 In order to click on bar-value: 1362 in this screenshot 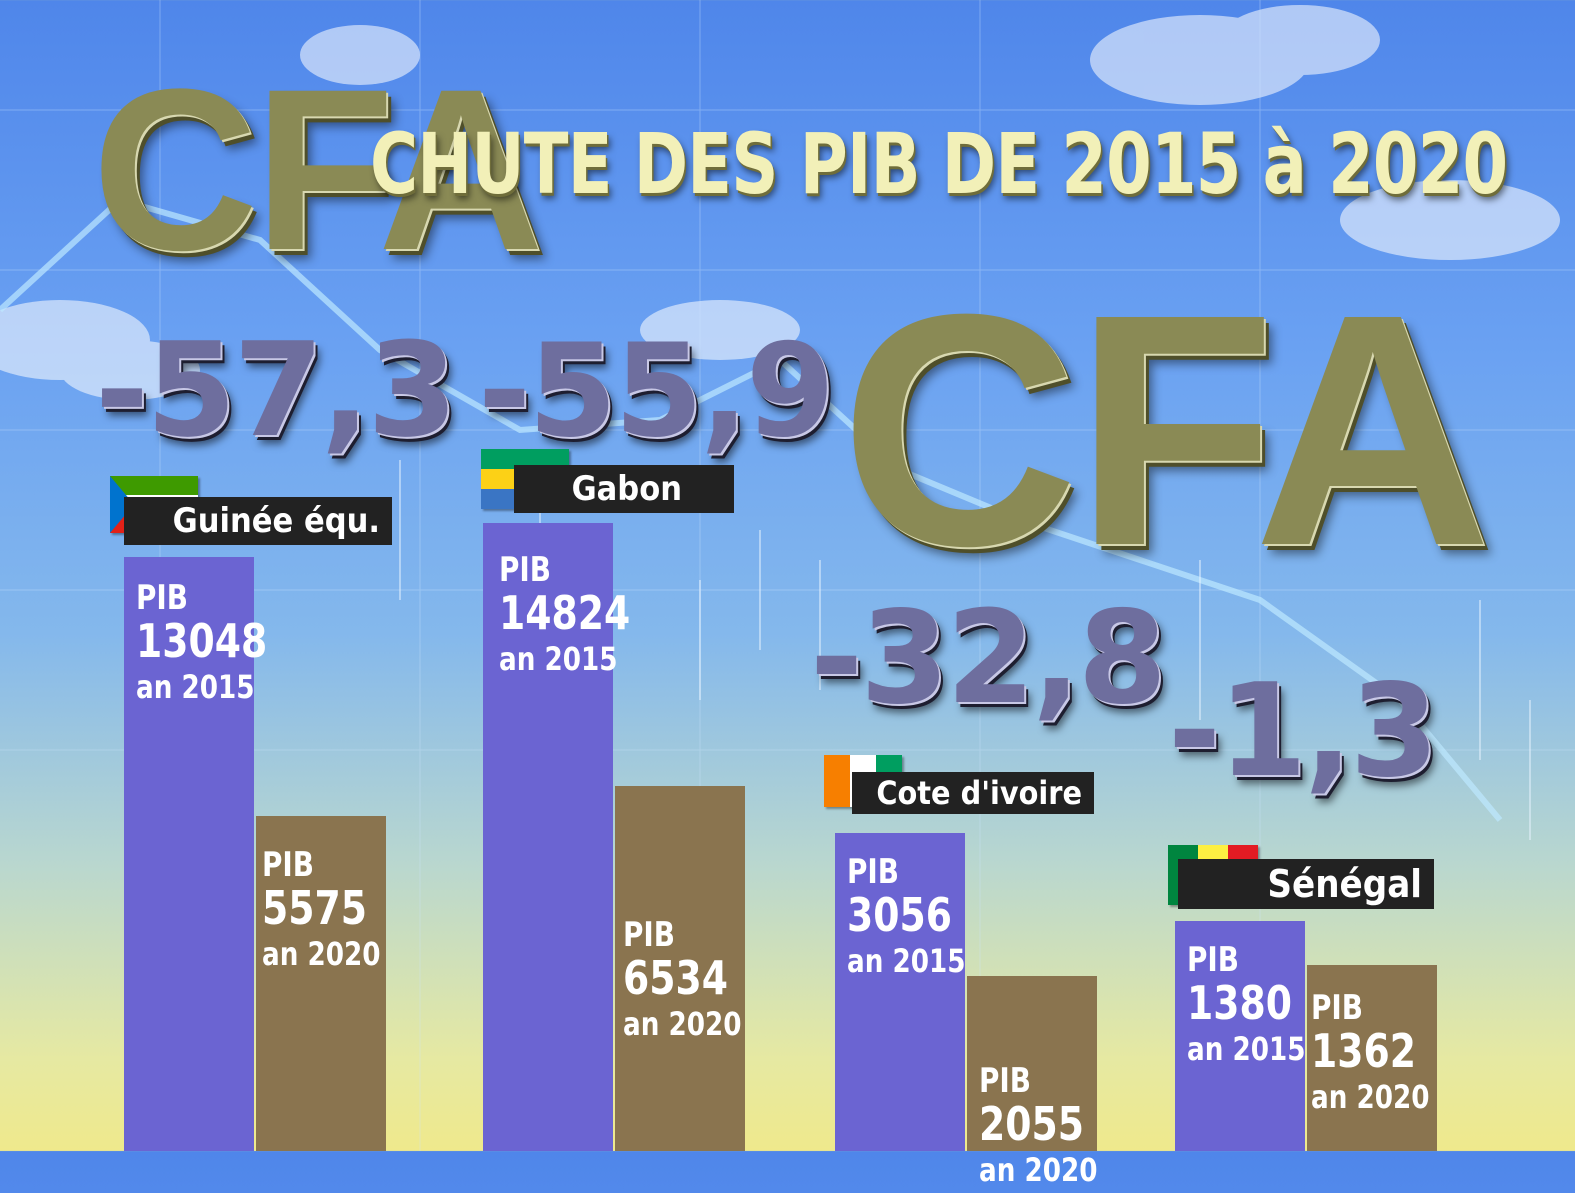, I will do `click(1363, 1050)`.